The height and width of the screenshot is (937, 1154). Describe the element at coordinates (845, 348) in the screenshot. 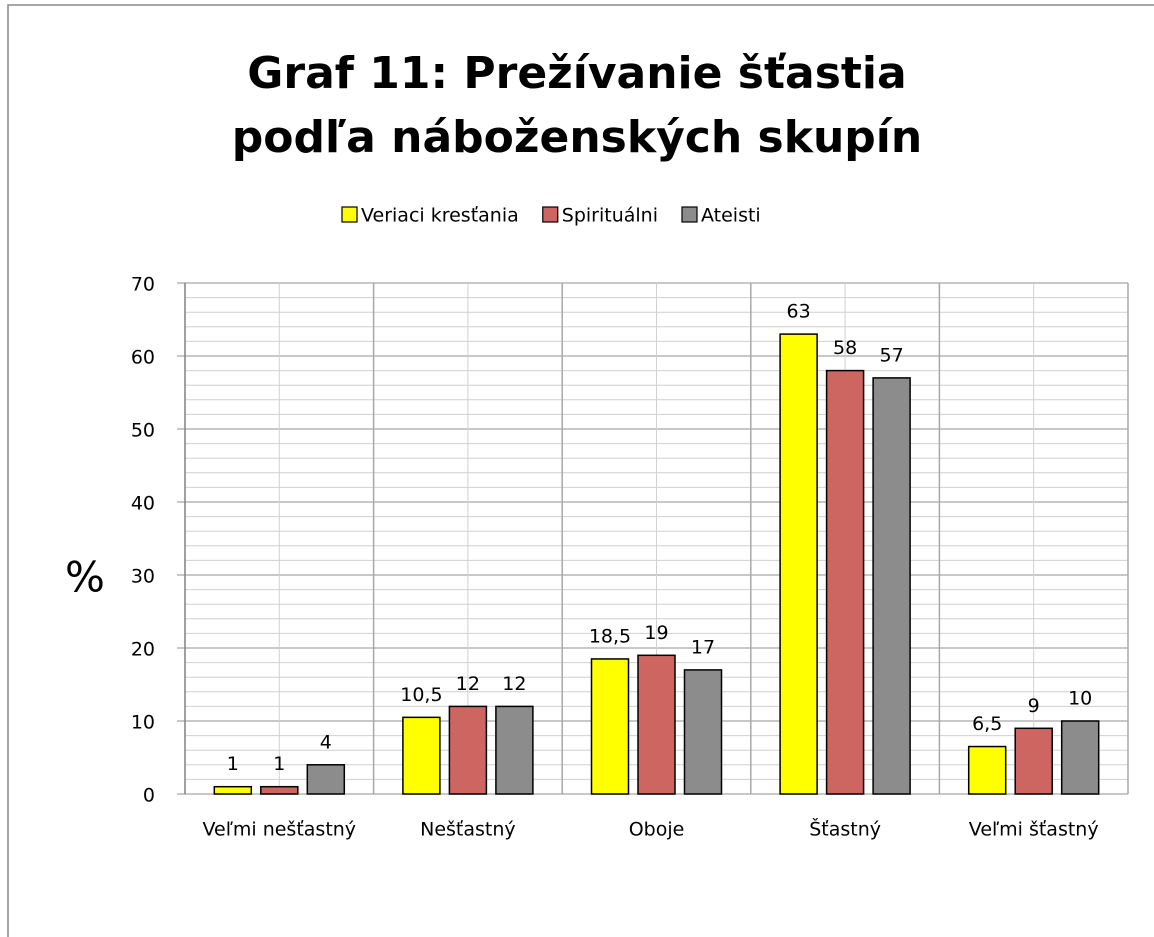

I see `data-label: 58` at that location.